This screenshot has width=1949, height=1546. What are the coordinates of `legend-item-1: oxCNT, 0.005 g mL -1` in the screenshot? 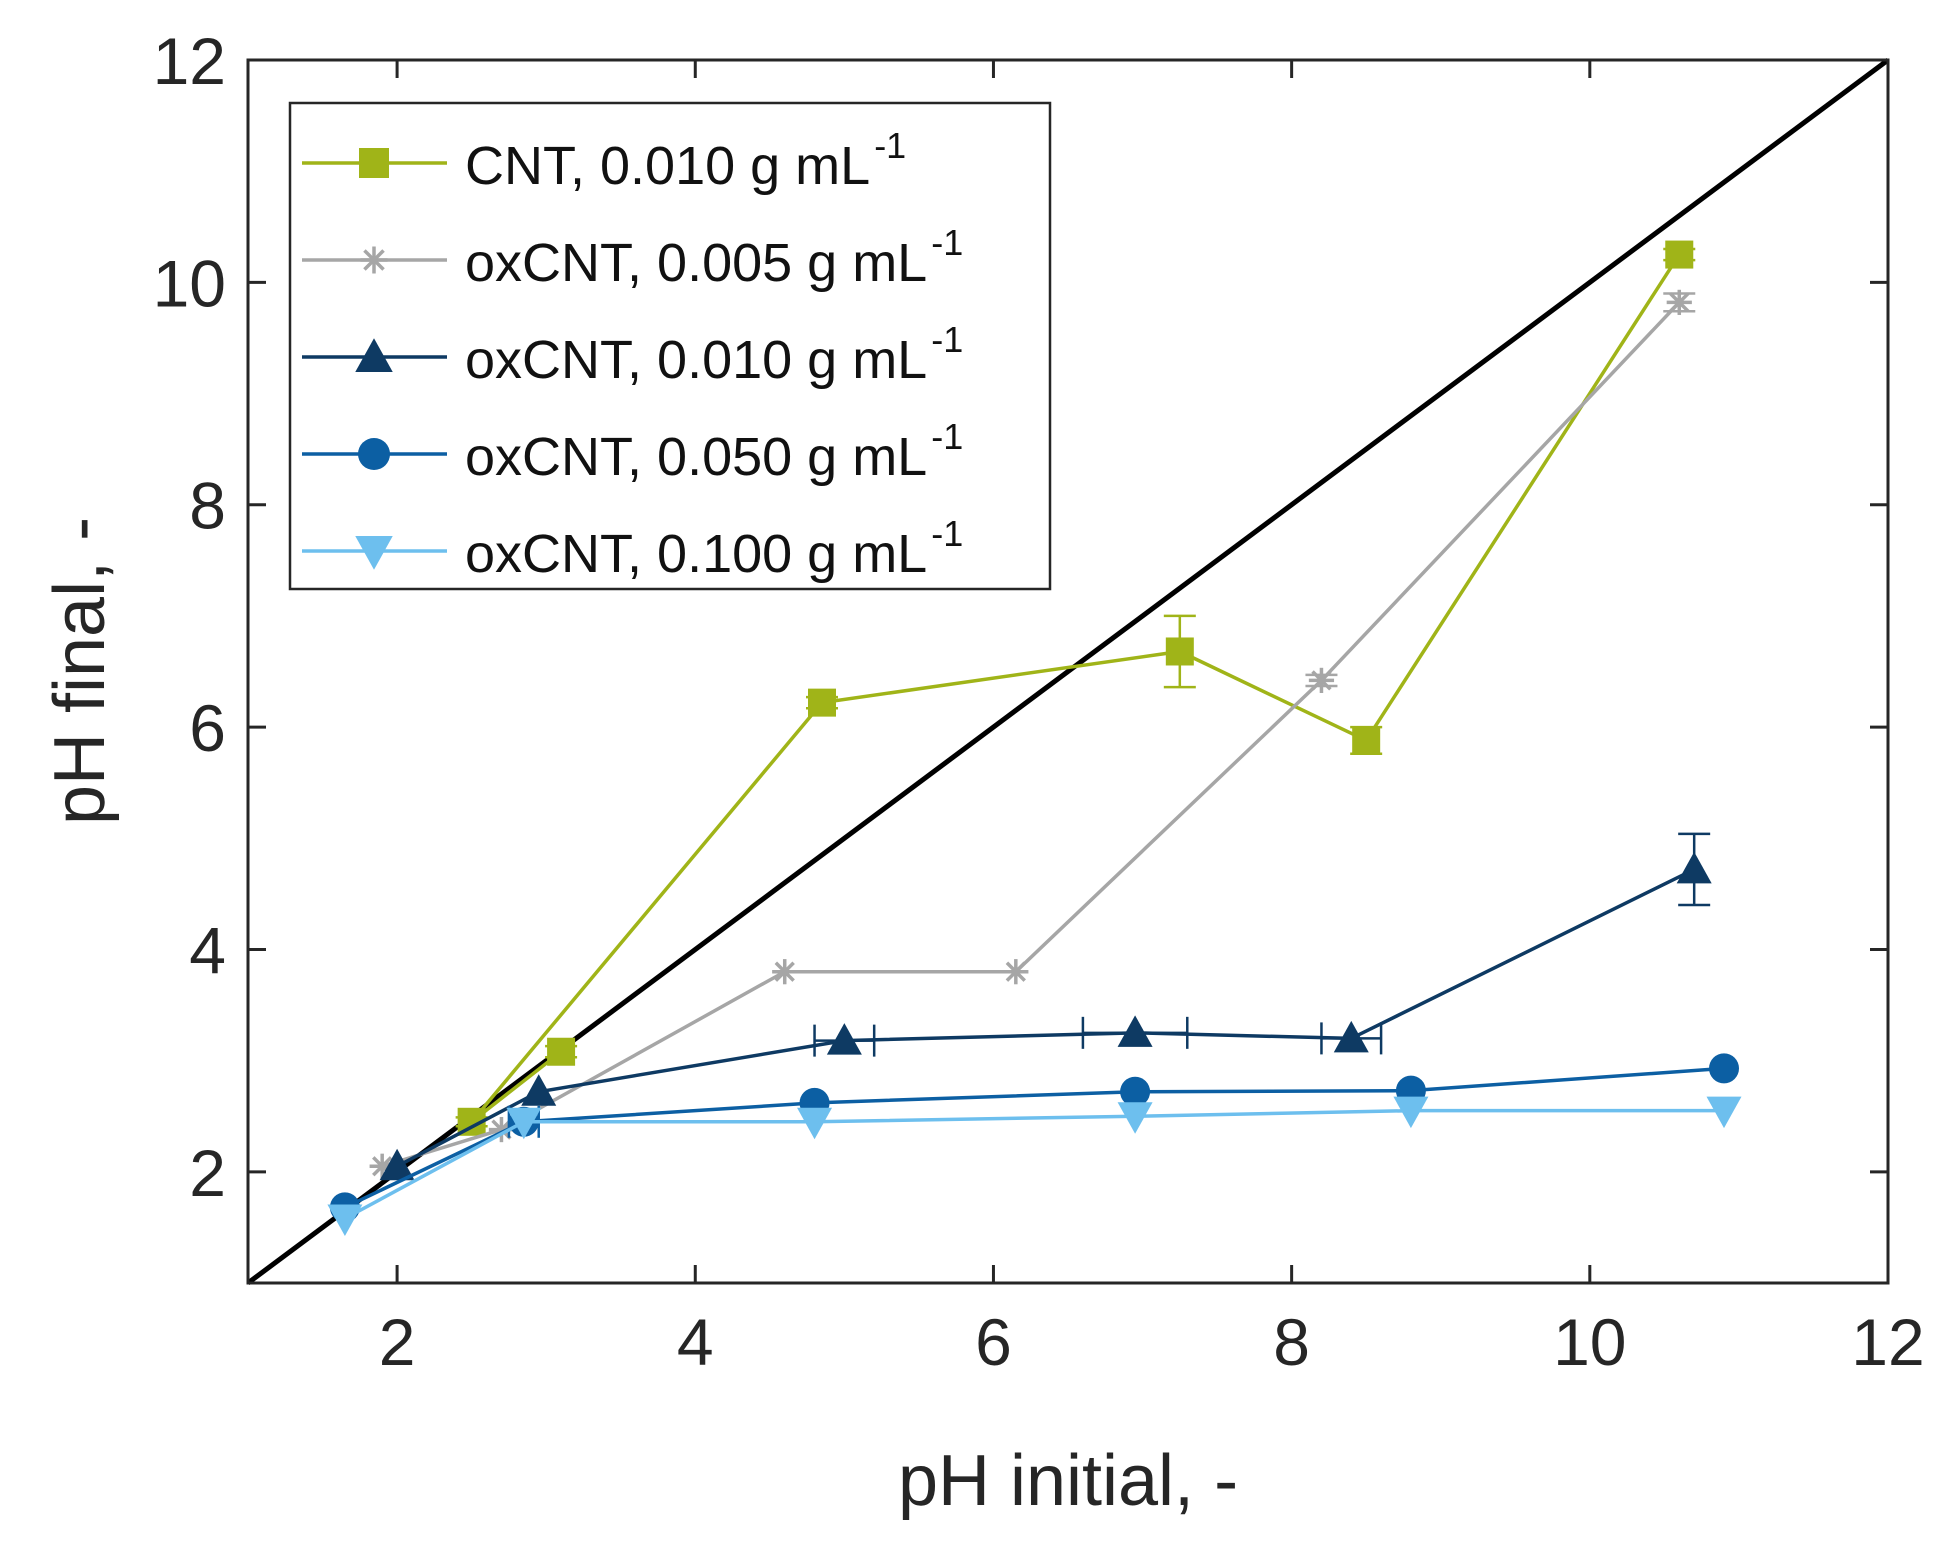 It's located at (632, 257).